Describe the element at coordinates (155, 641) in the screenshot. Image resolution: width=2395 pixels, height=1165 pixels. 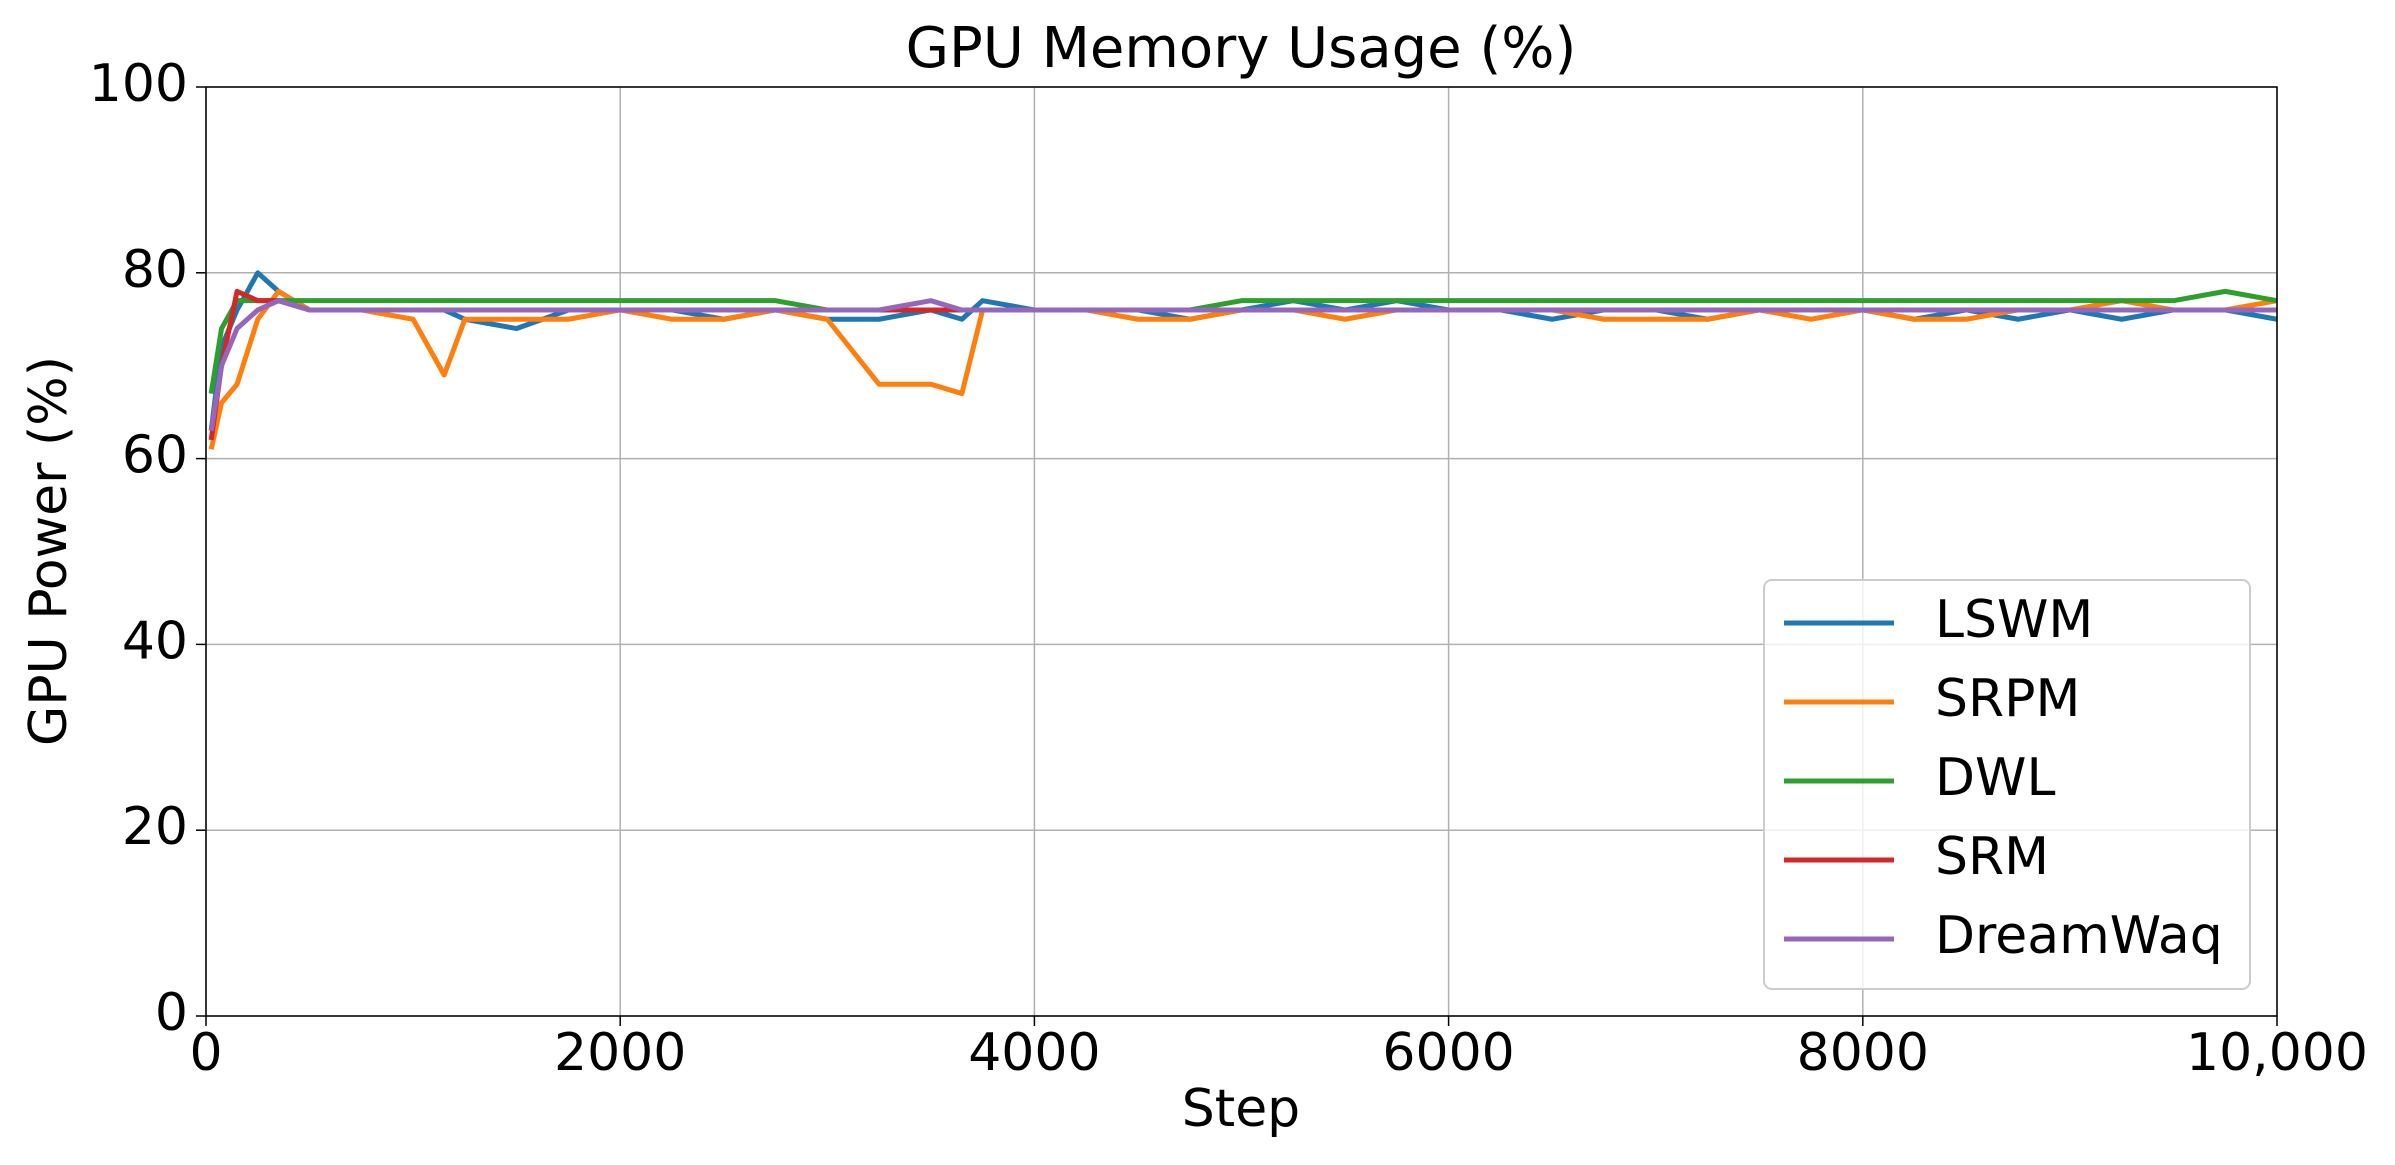
I see `y-tick-label: 40` at that location.